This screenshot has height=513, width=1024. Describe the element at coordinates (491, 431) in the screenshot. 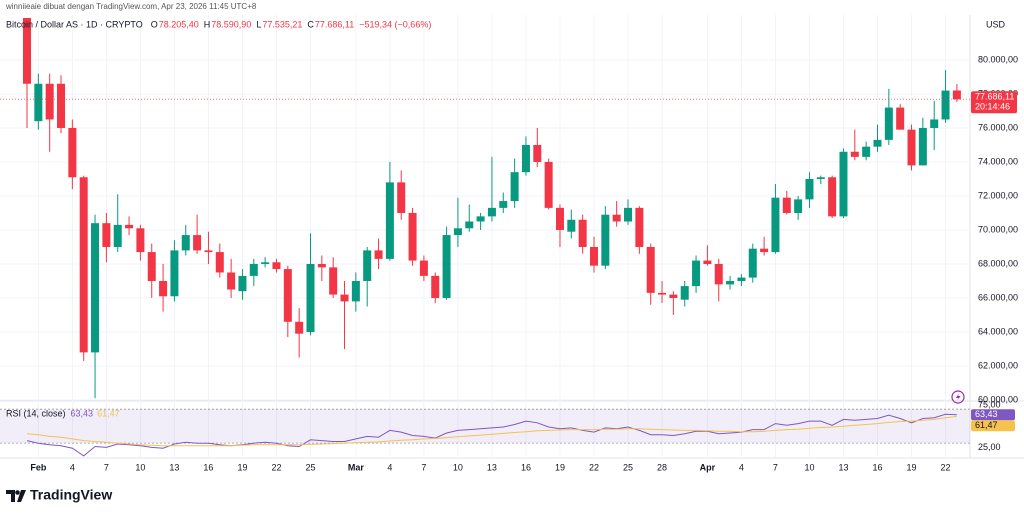

I see `rsi-line` at that location.